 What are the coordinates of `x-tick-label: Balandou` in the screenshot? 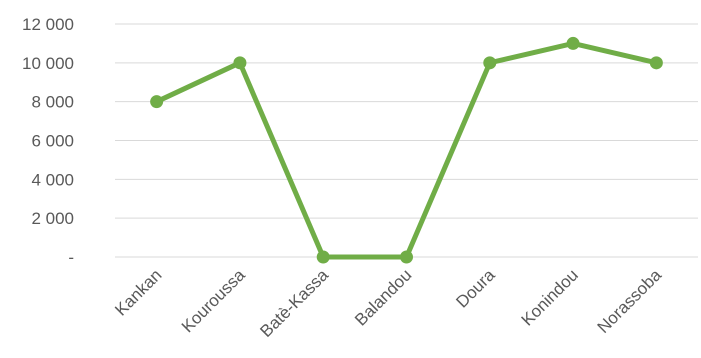 It's located at (383, 297).